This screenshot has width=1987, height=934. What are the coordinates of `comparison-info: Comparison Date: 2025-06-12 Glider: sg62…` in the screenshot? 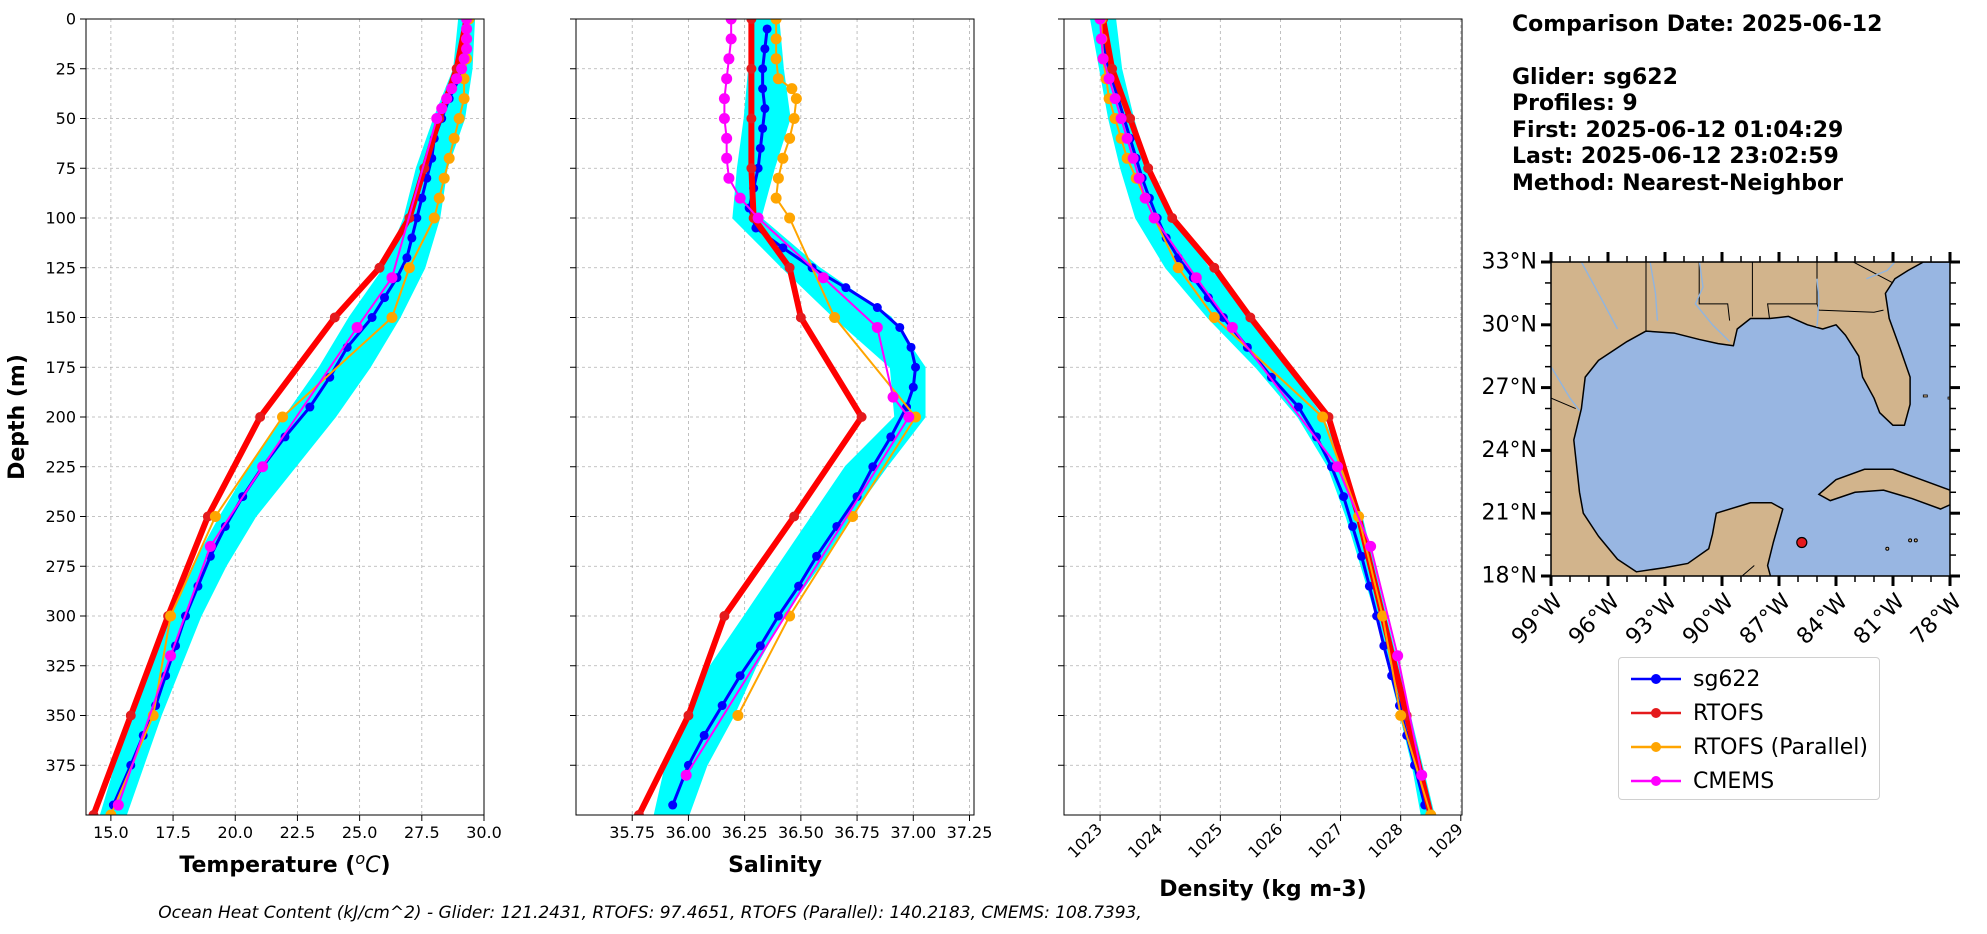 It's located at (1697, 104).